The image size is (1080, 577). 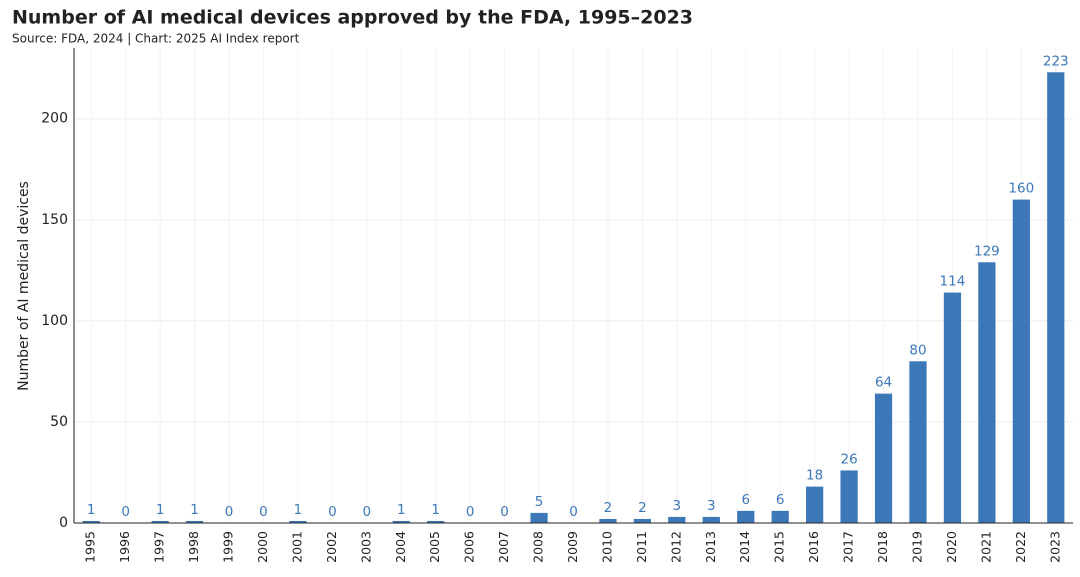 I want to click on x-tick-label: 2018, so click(x=882, y=547).